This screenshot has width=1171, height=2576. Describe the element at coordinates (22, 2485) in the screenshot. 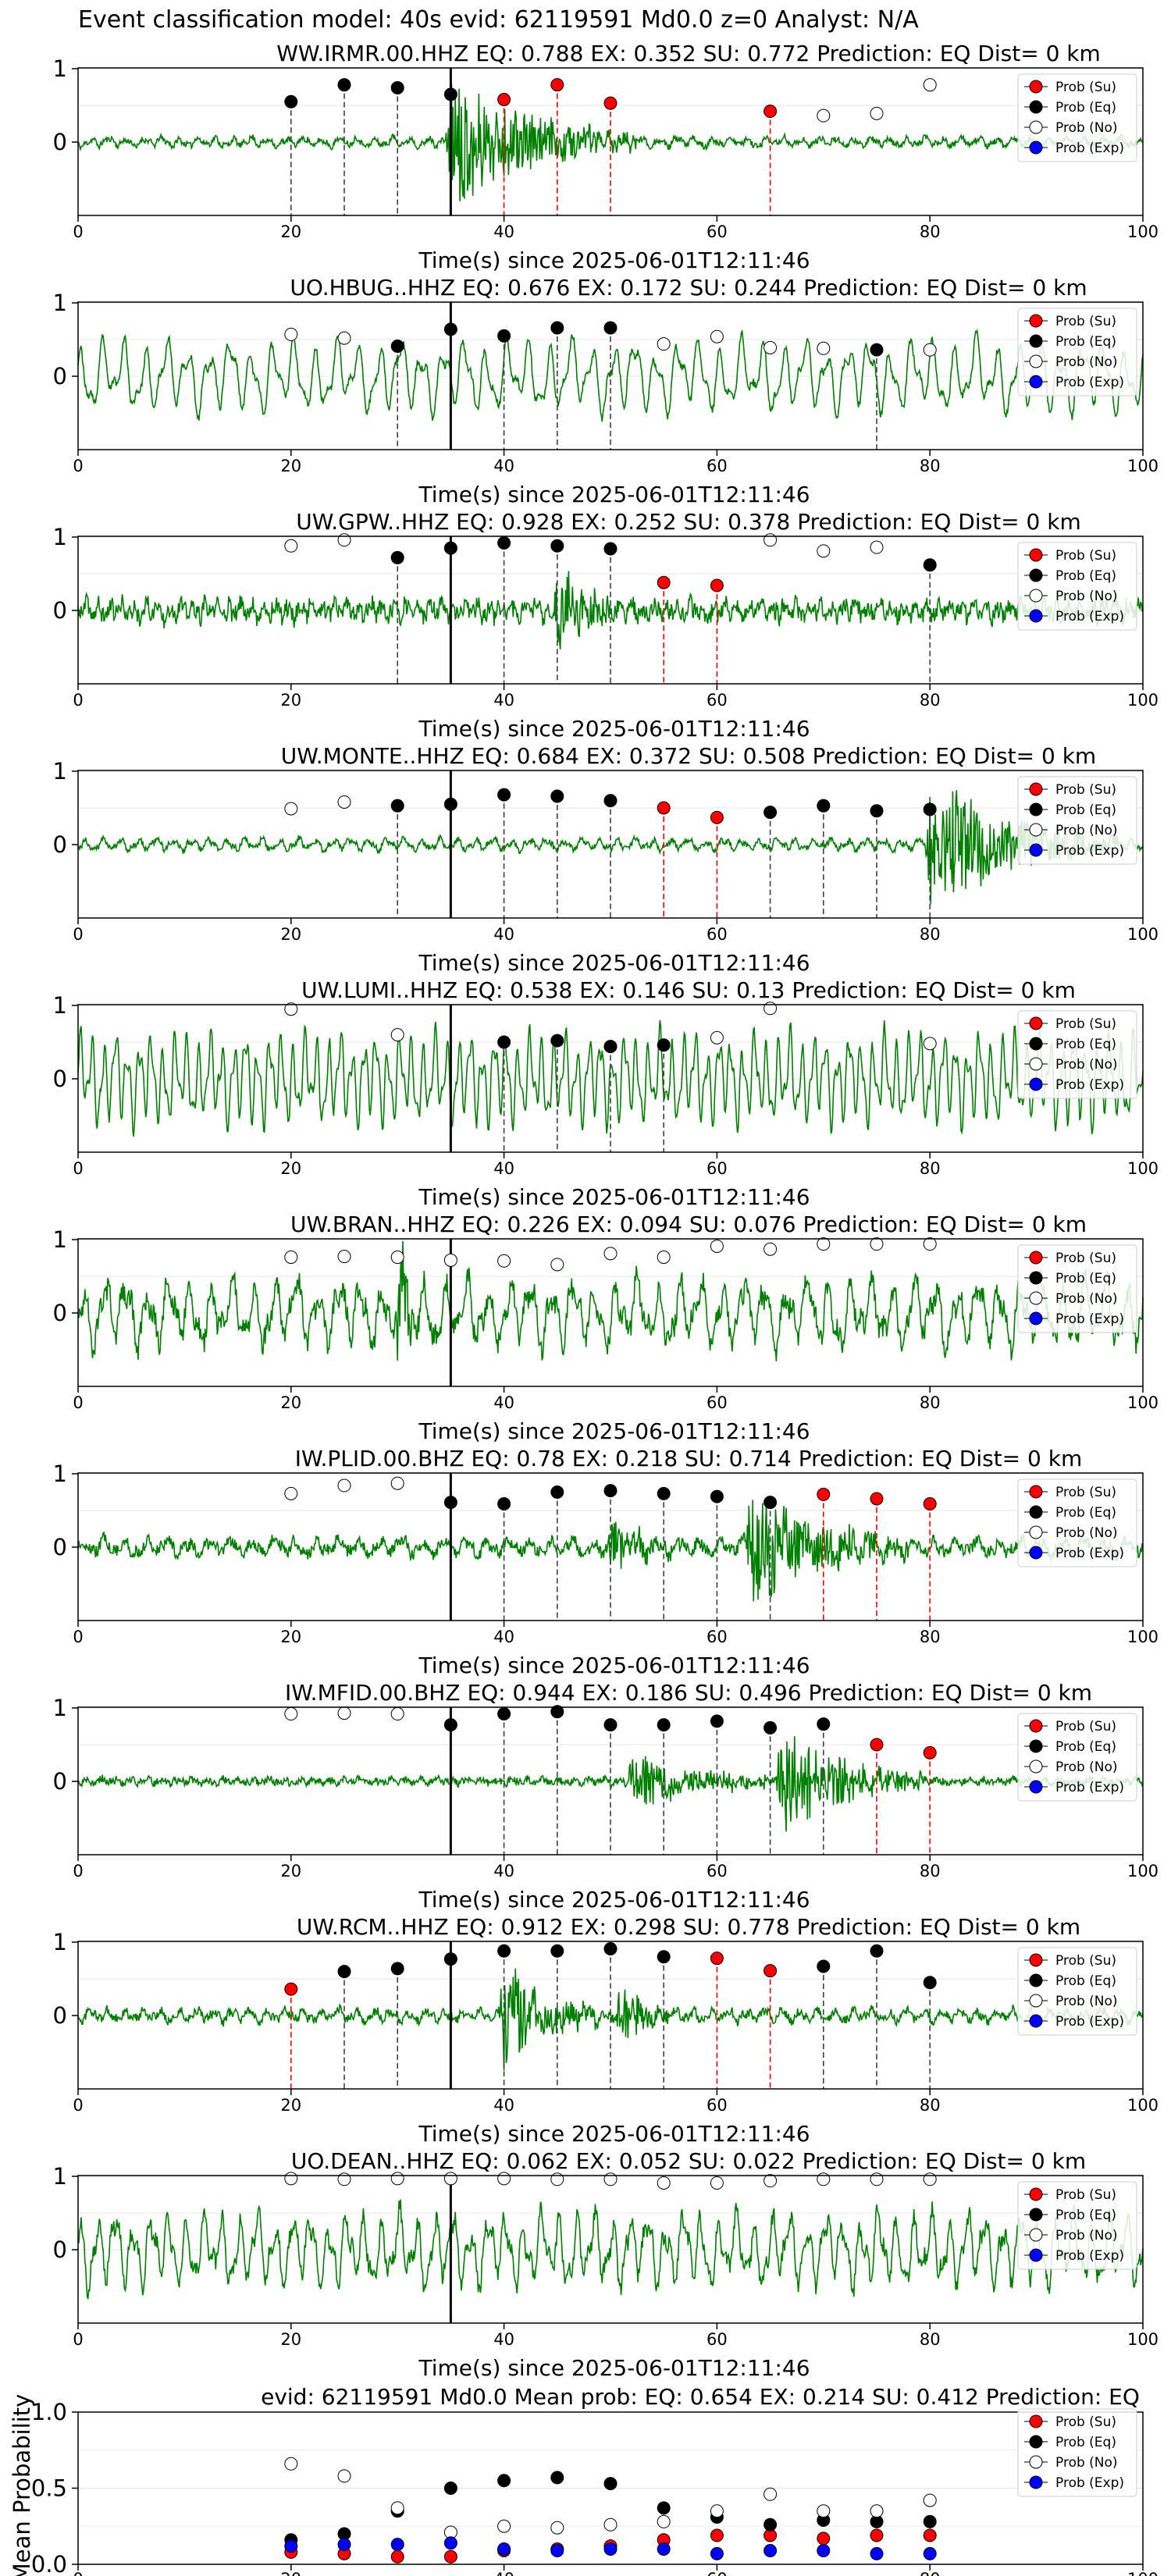

I see `y-axis-label: Mean Probability` at that location.